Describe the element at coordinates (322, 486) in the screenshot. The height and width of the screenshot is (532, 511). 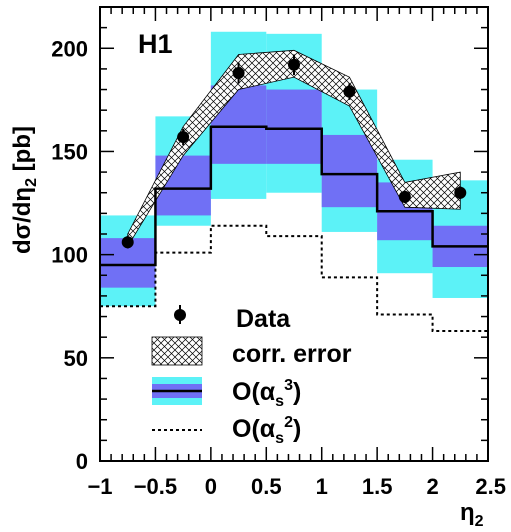
I see `x-tick-label: 1` at that location.